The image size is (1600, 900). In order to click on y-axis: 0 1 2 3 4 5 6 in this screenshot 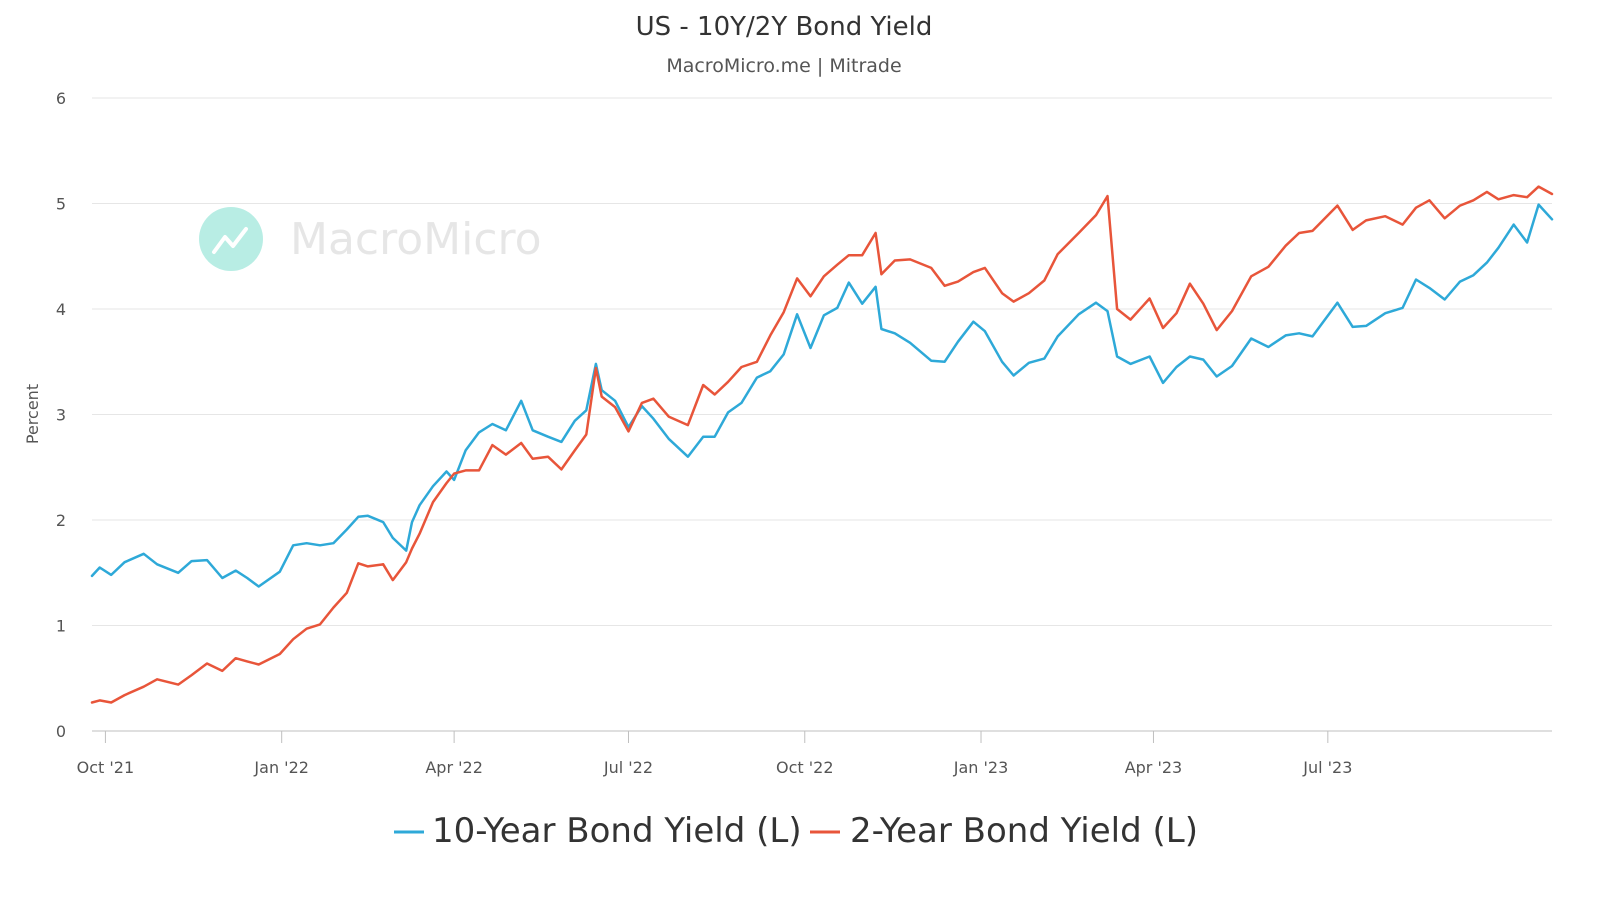, I will do `click(61, 415)`.